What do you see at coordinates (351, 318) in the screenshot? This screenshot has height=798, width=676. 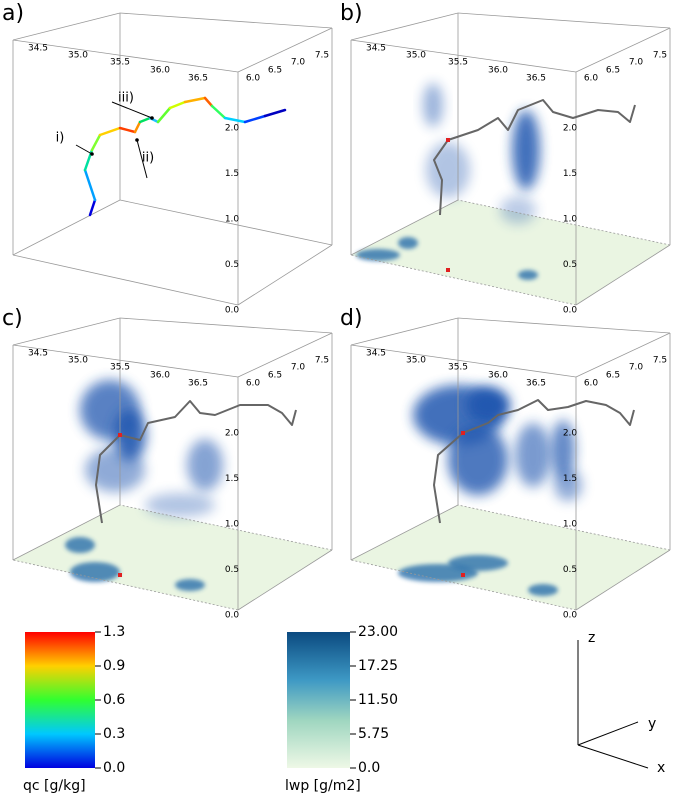 I see `panel-label: d)` at bounding box center [351, 318].